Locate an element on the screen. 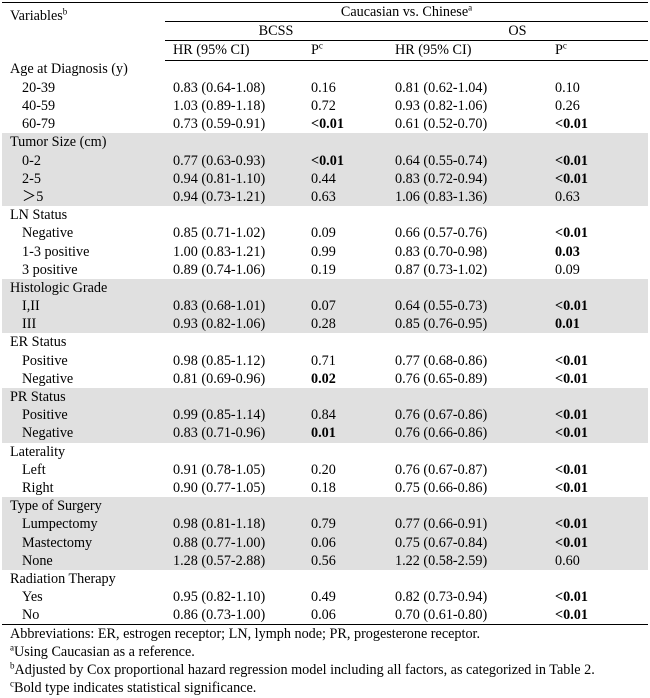 The image size is (650, 698). bcss-p-cell: 0.19 is located at coordinates (323, 269).